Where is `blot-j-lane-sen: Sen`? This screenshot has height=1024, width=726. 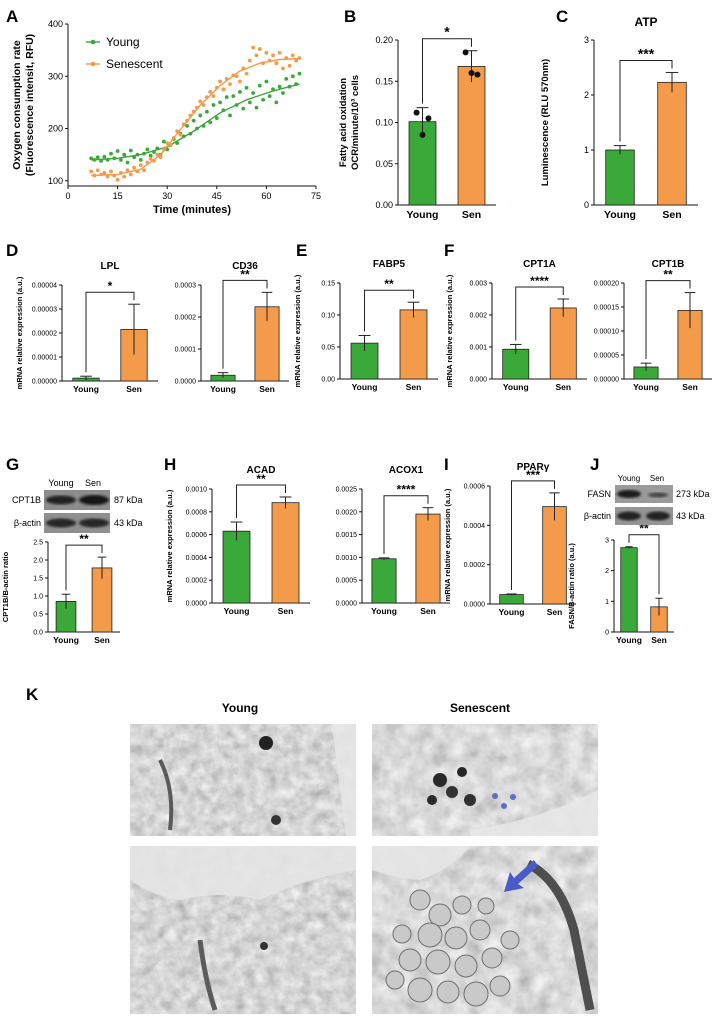
blot-j-lane-sen: Sen is located at coordinates (657, 478).